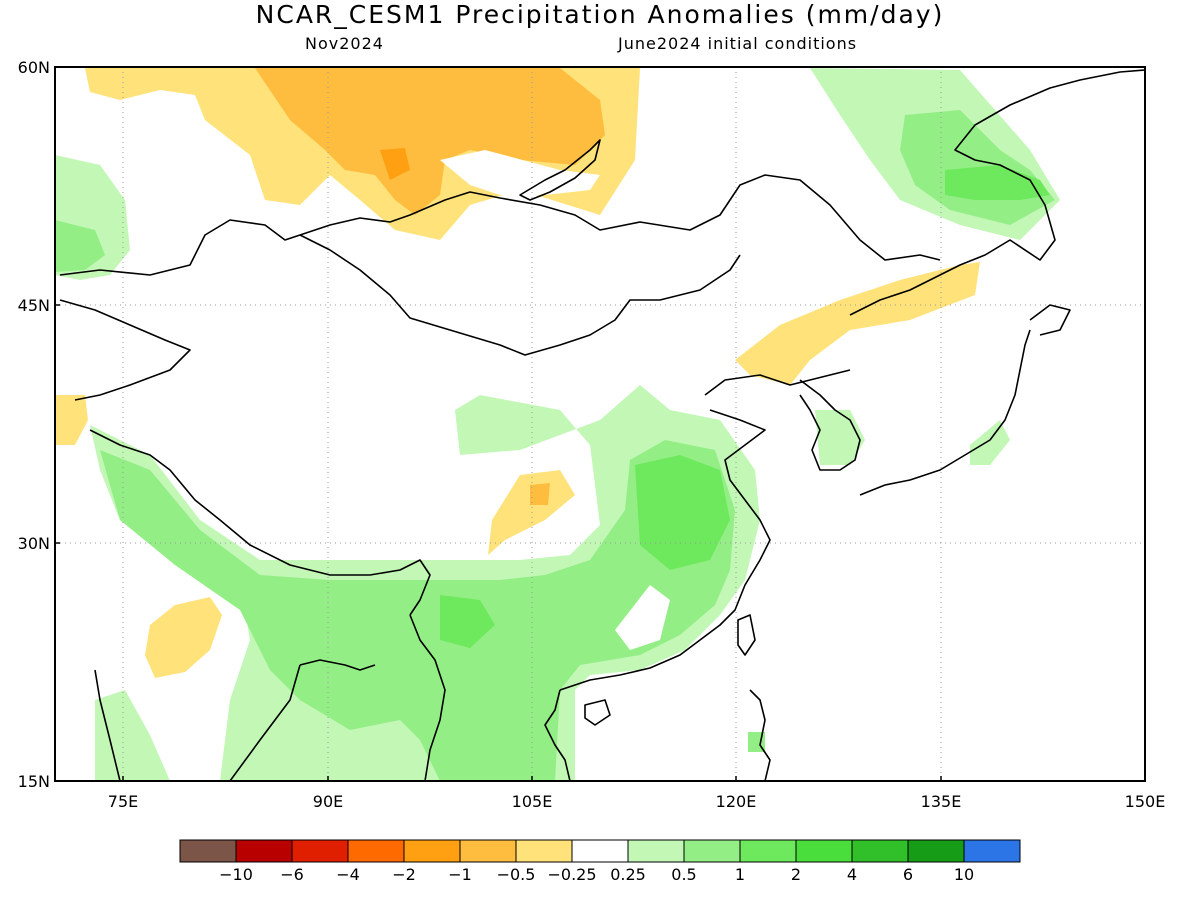 The image size is (1200, 900). I want to click on china-west-border, so click(125, 350).